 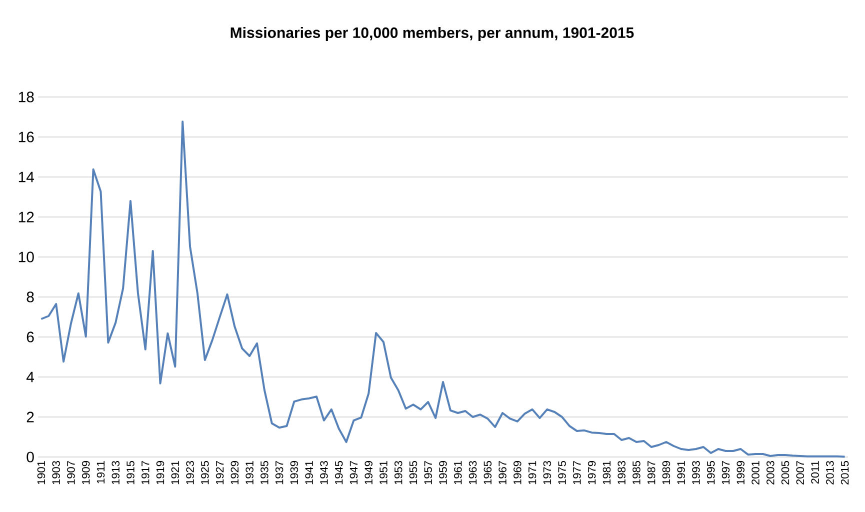 What do you see at coordinates (205, 472) in the screenshot?
I see `x-tick-label: 1925` at bounding box center [205, 472].